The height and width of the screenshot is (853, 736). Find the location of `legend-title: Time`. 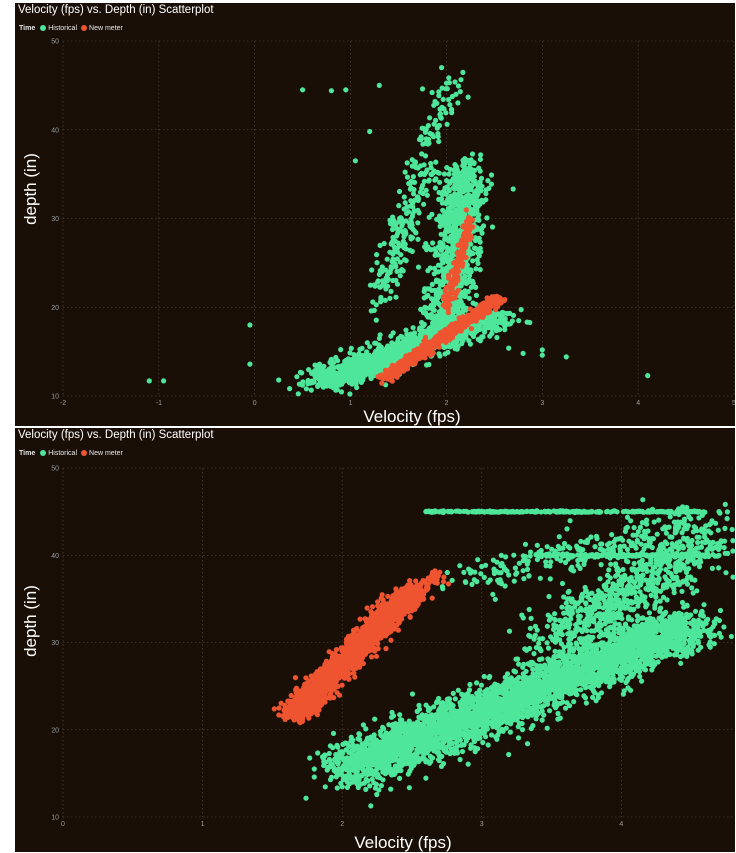

legend-title: Time is located at coordinates (27, 28).